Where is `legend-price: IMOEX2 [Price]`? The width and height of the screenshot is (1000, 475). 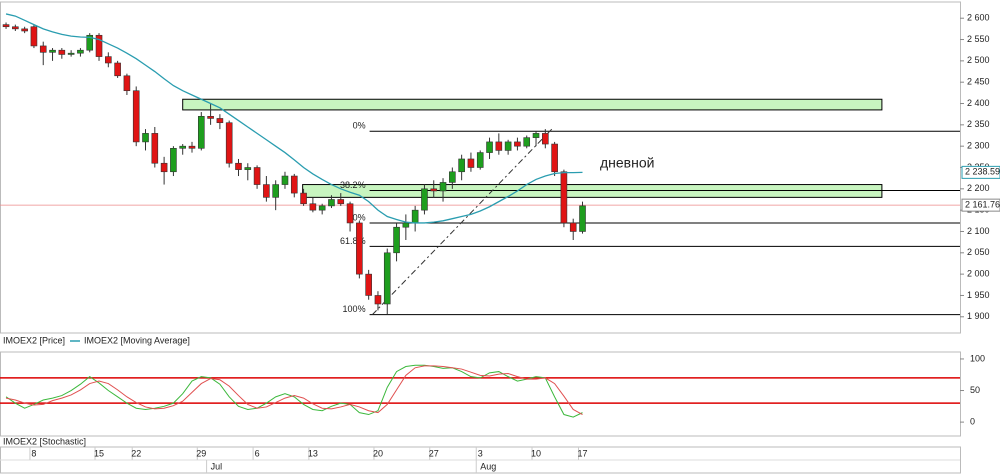
legend-price: IMOEX2 [Price] is located at coordinates (34, 340).